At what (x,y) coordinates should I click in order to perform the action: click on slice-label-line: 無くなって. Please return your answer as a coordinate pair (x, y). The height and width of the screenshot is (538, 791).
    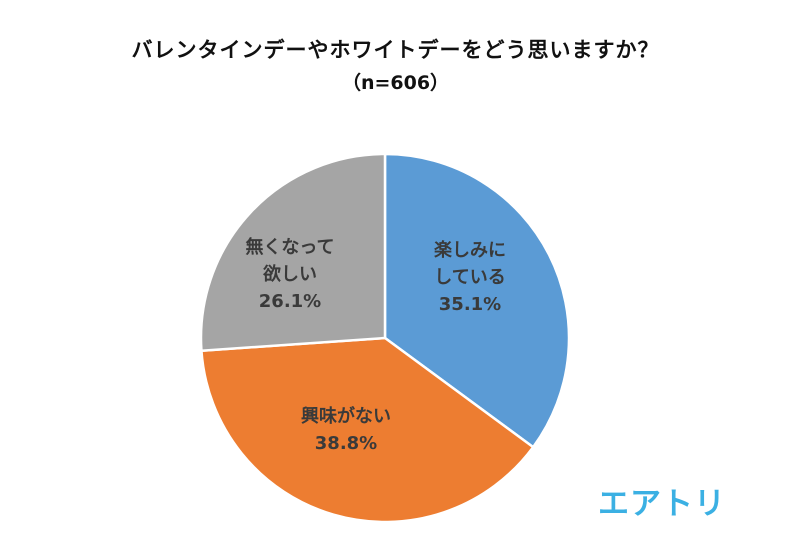
    Looking at the image, I should click on (290, 247).